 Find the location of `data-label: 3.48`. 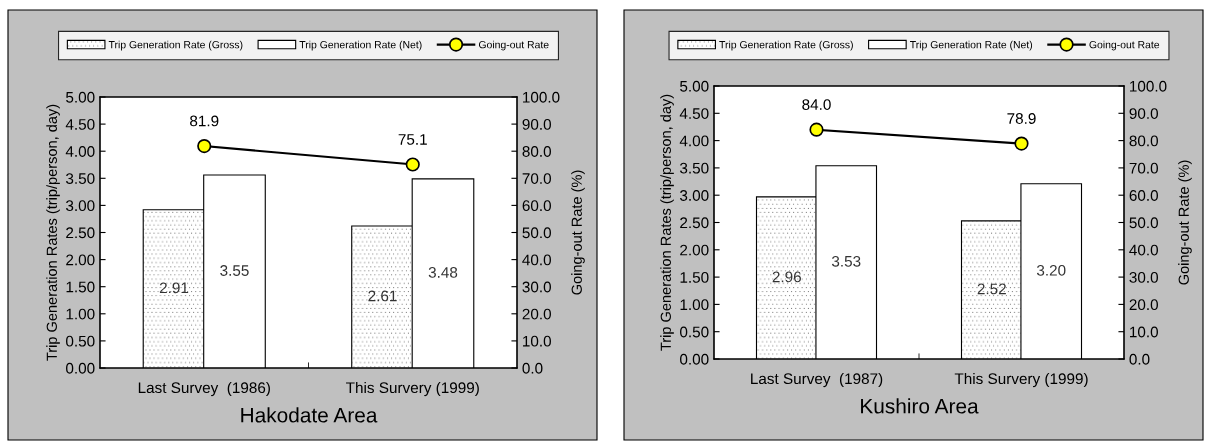

data-label: 3.48 is located at coordinates (443, 272).